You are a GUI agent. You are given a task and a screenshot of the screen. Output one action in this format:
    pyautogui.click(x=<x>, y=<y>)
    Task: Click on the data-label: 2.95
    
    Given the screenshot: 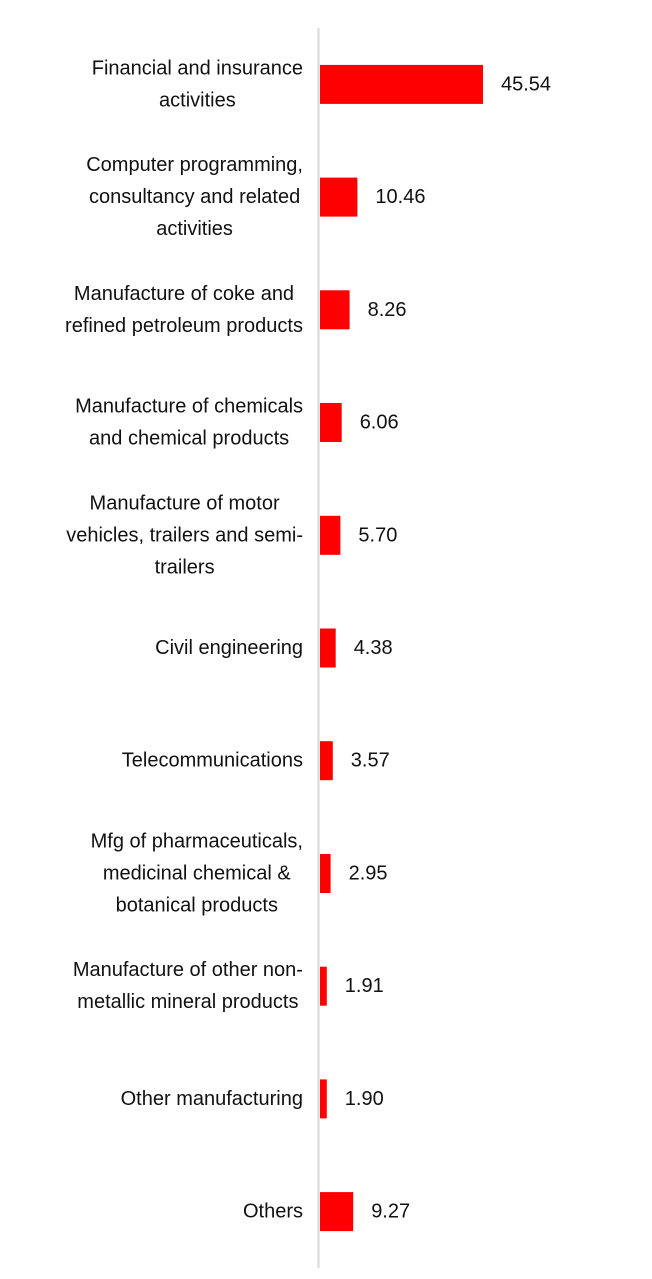 What is the action you would take?
    pyautogui.click(x=368, y=874)
    